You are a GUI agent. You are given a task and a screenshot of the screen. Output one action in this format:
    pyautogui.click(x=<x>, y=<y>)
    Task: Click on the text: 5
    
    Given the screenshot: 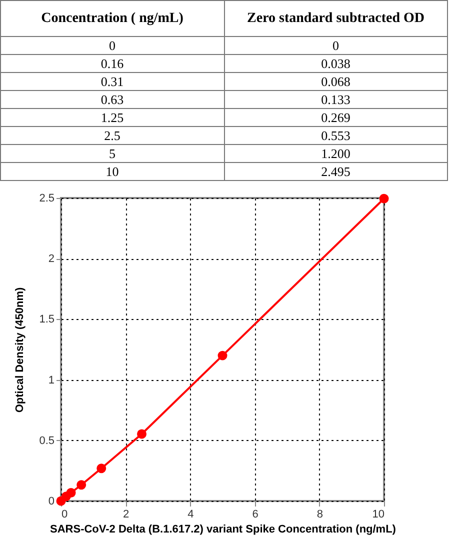 What is the action you would take?
    pyautogui.click(x=112, y=153)
    